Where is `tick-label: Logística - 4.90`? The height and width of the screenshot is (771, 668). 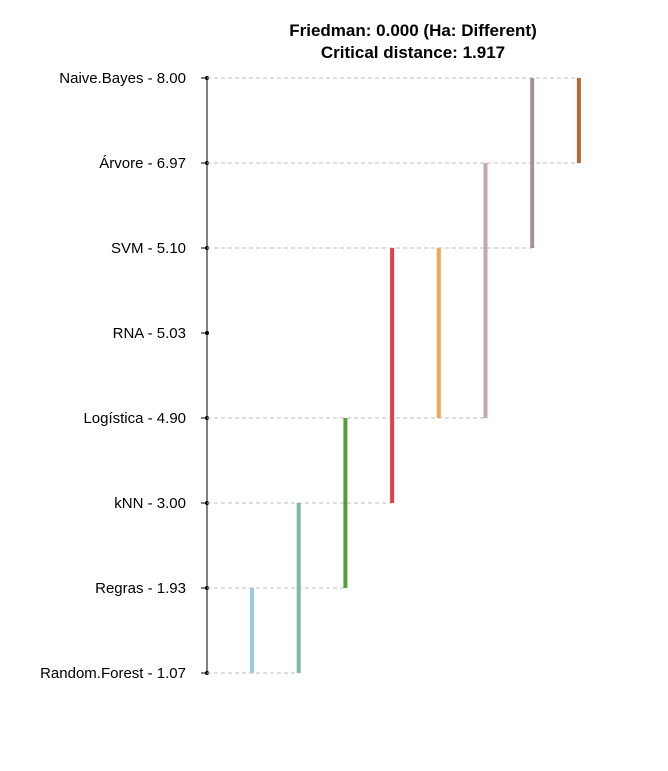 tick-label: Logística - 4.90 is located at coordinates (134, 418).